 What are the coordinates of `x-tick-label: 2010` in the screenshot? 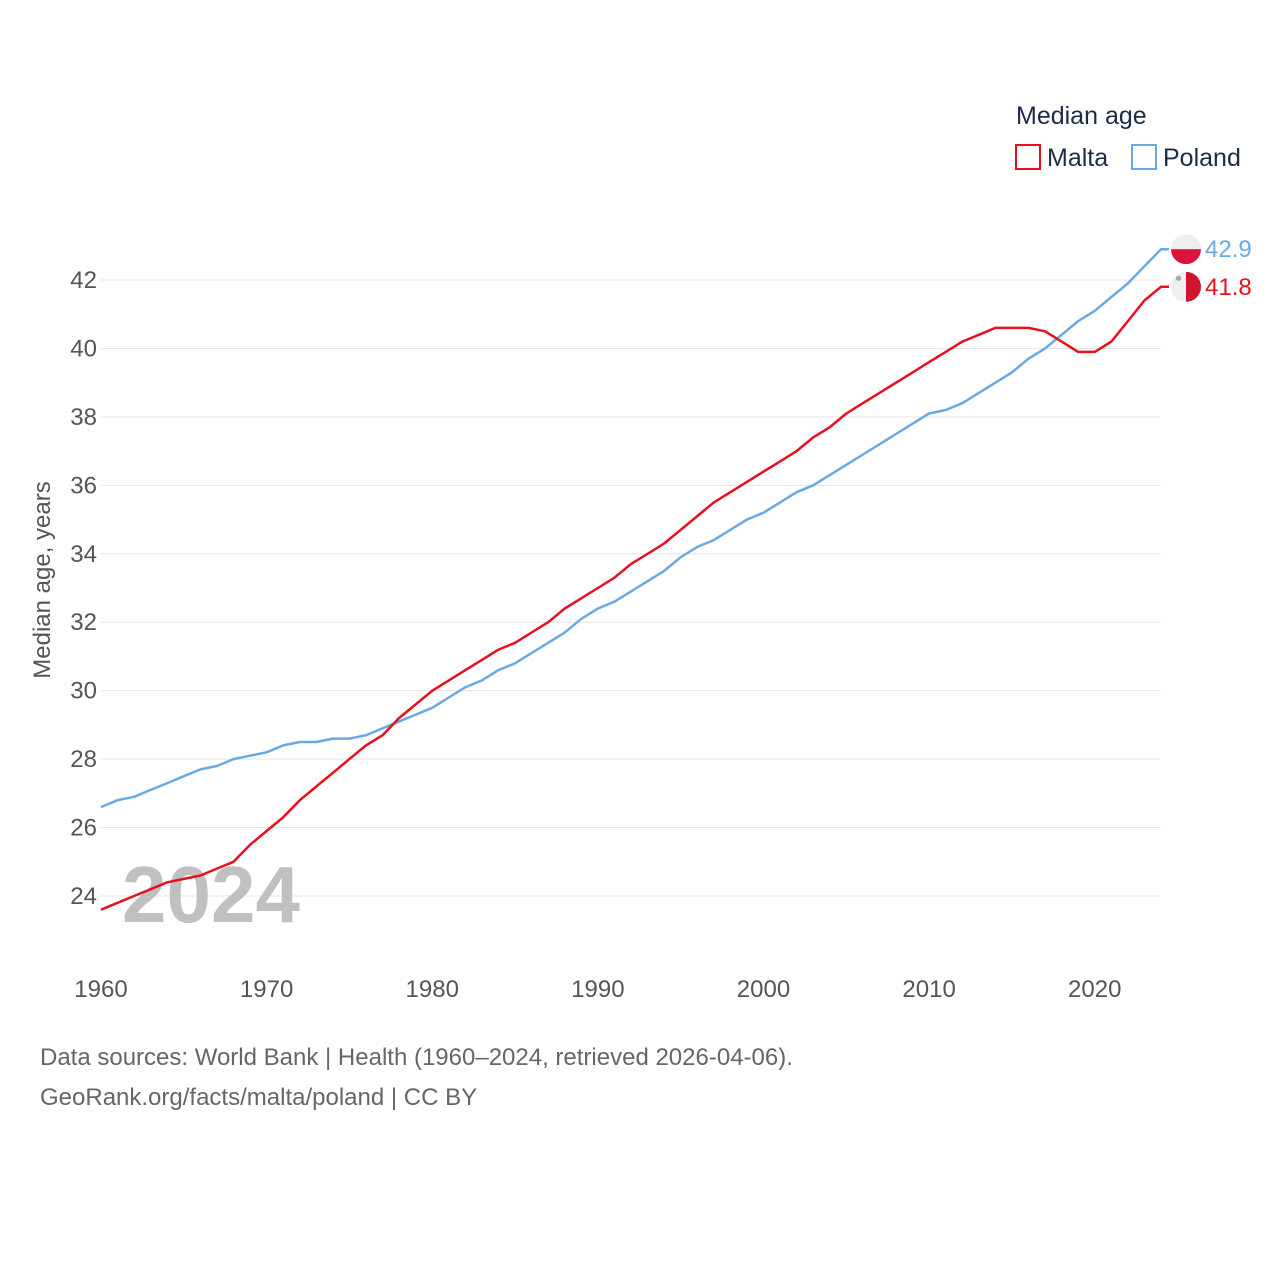 It's located at (928, 989).